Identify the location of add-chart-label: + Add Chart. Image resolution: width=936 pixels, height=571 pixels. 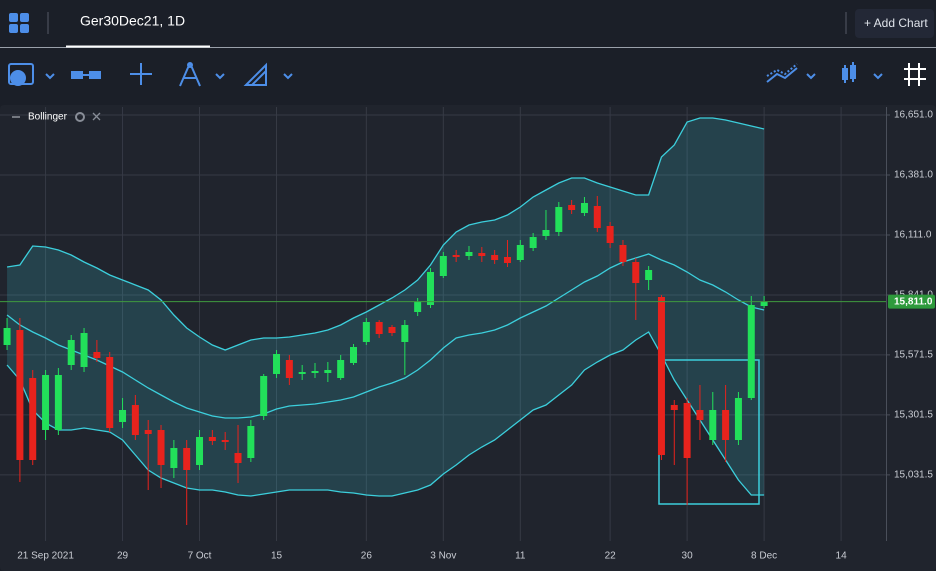
(896, 23).